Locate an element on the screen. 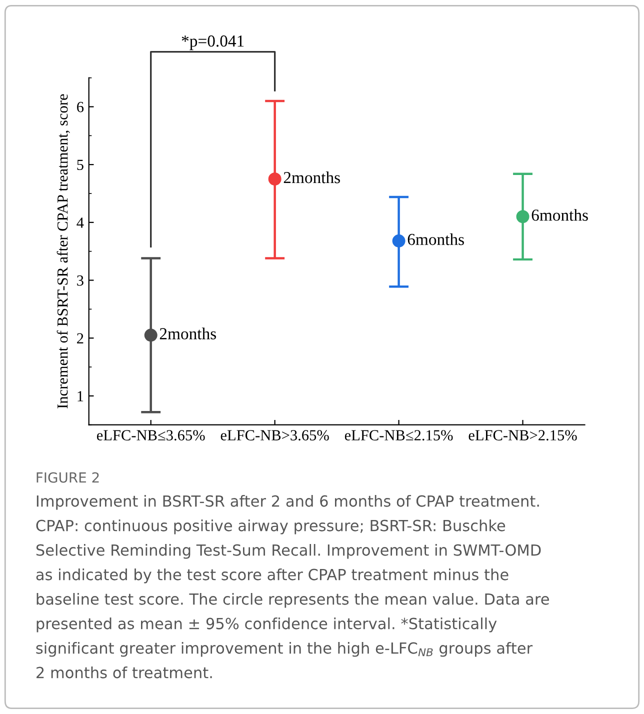 This screenshot has height=714, width=644. text: presented as mean ± 95% confidence interval. *Statistically is located at coordinates (266, 625).